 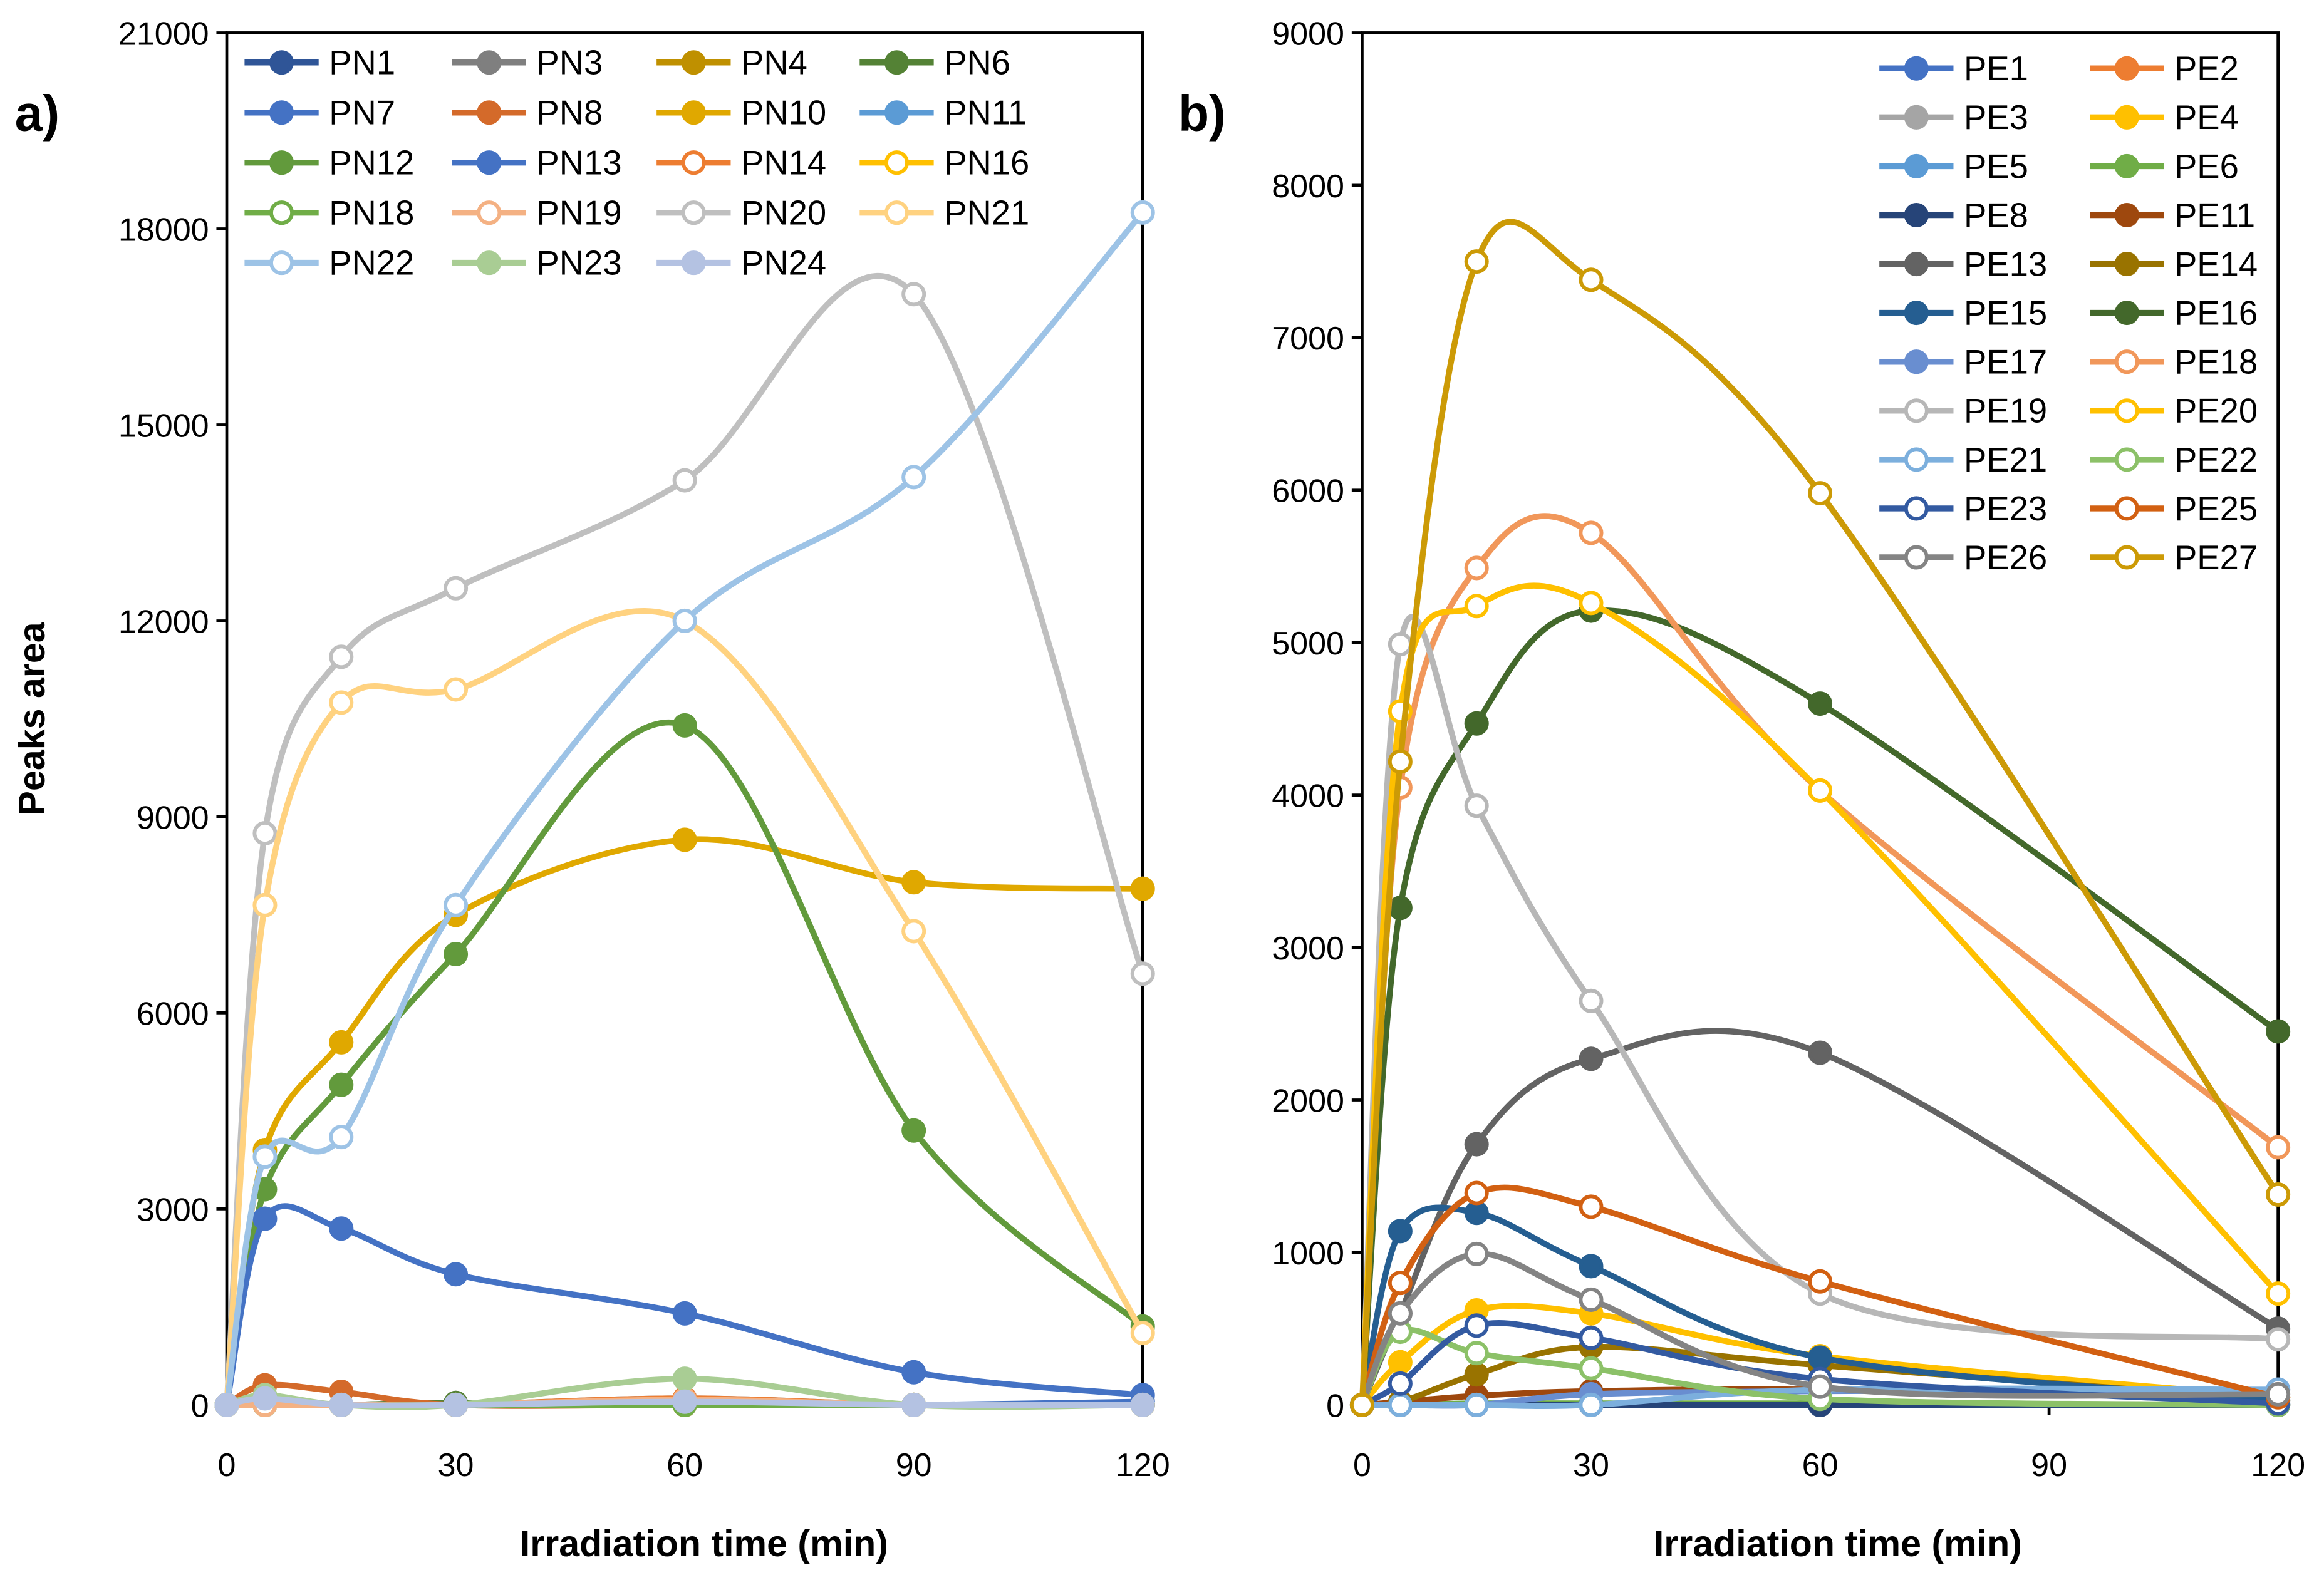 I want to click on legend-label: PE26, so click(x=2005, y=558).